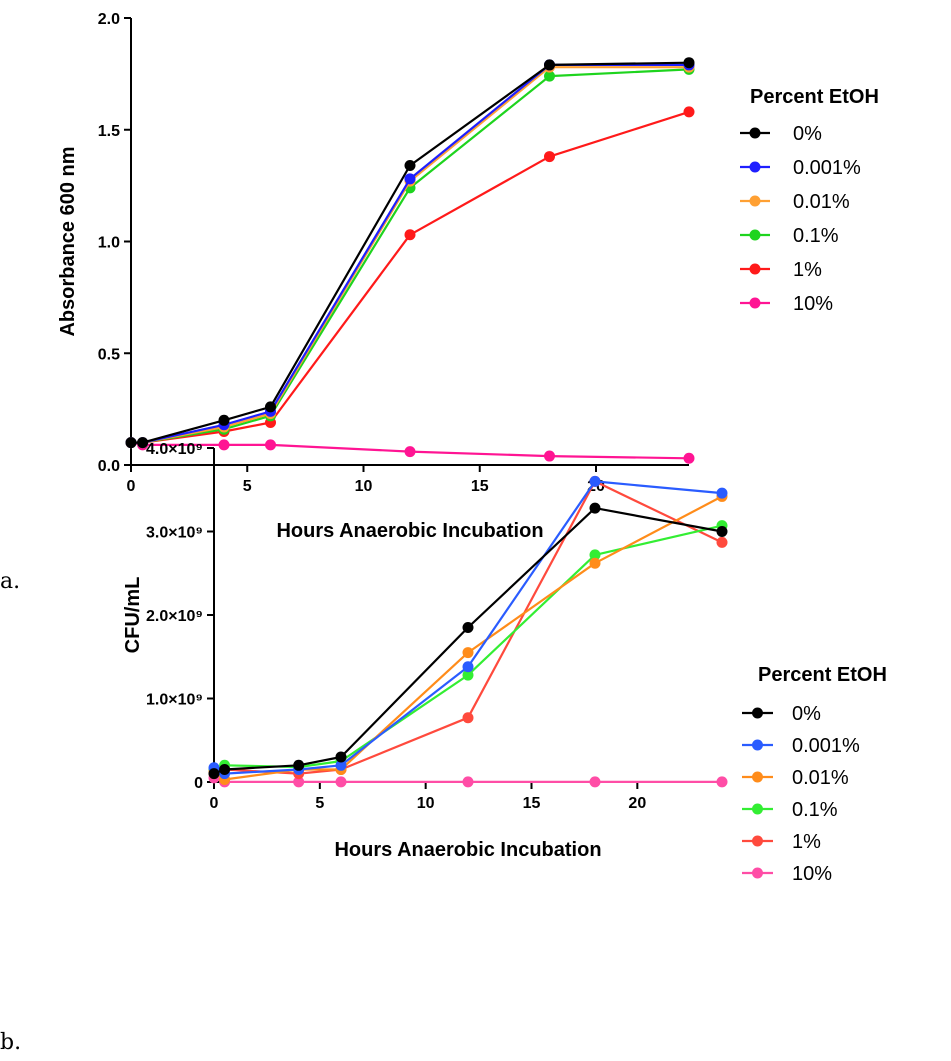 This screenshot has width=951, height=1061. Describe the element at coordinates (480, 486) in the screenshot. I see `x-tick-label: 15` at that location.